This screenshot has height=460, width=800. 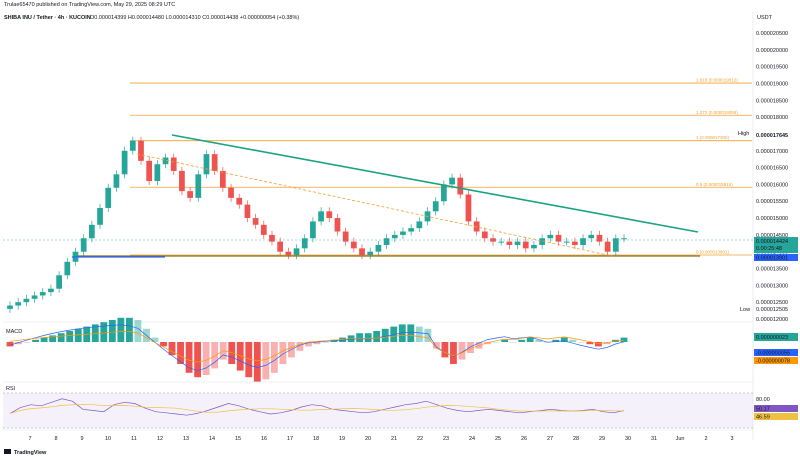 I want to click on date-tick-label: 14, so click(x=212, y=439).